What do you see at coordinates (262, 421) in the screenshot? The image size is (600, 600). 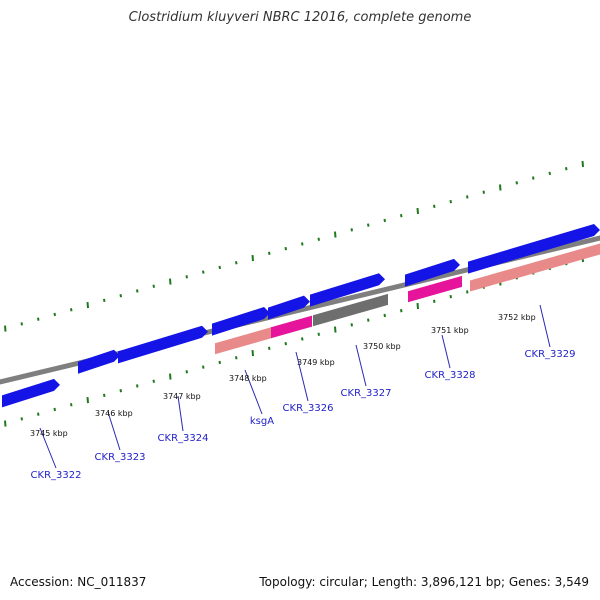 I see `gene-label: ksgA` at bounding box center [262, 421].